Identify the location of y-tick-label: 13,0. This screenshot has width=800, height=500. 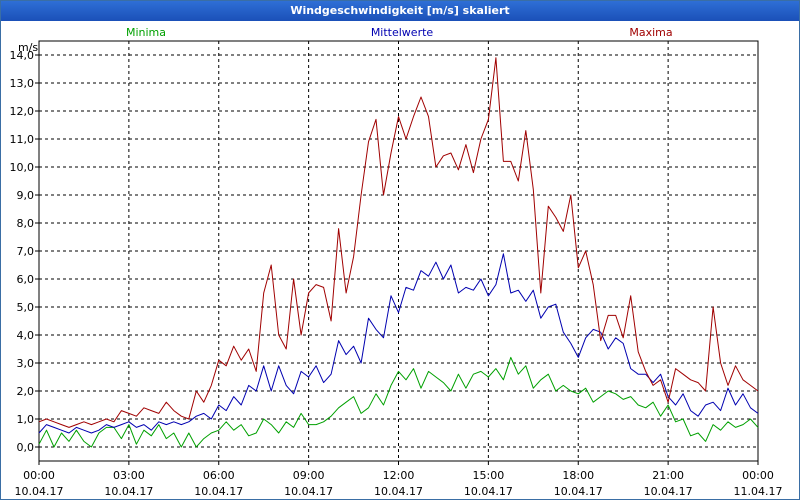
(22, 83).